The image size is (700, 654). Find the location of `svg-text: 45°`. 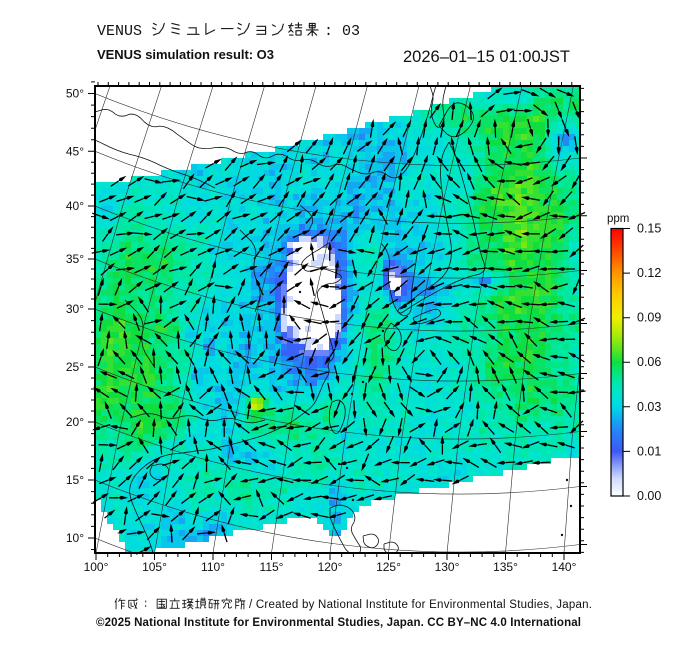

svg-text: 45° is located at coordinates (75, 151).